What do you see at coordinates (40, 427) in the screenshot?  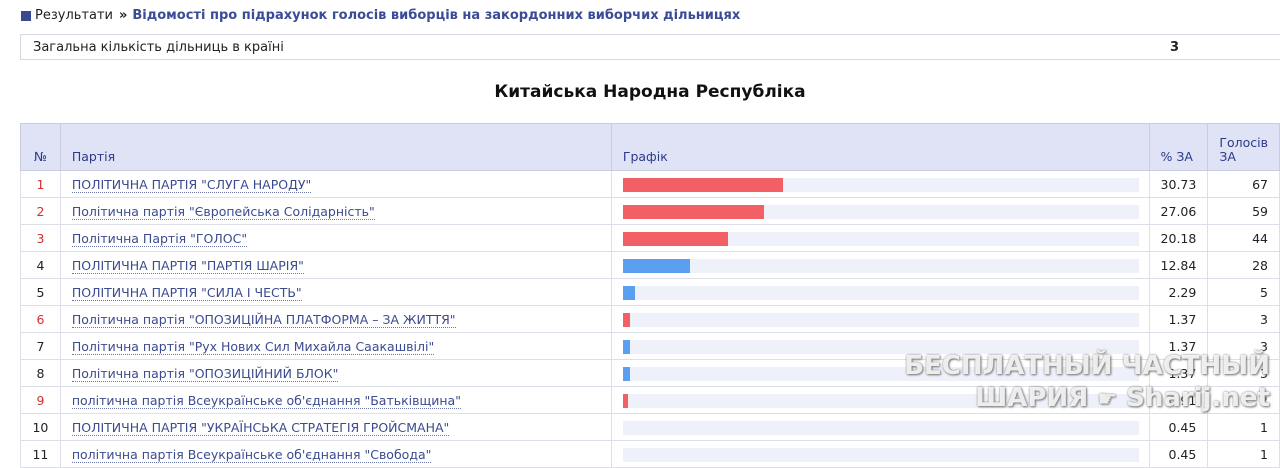 I see `row-number: 10` at bounding box center [40, 427].